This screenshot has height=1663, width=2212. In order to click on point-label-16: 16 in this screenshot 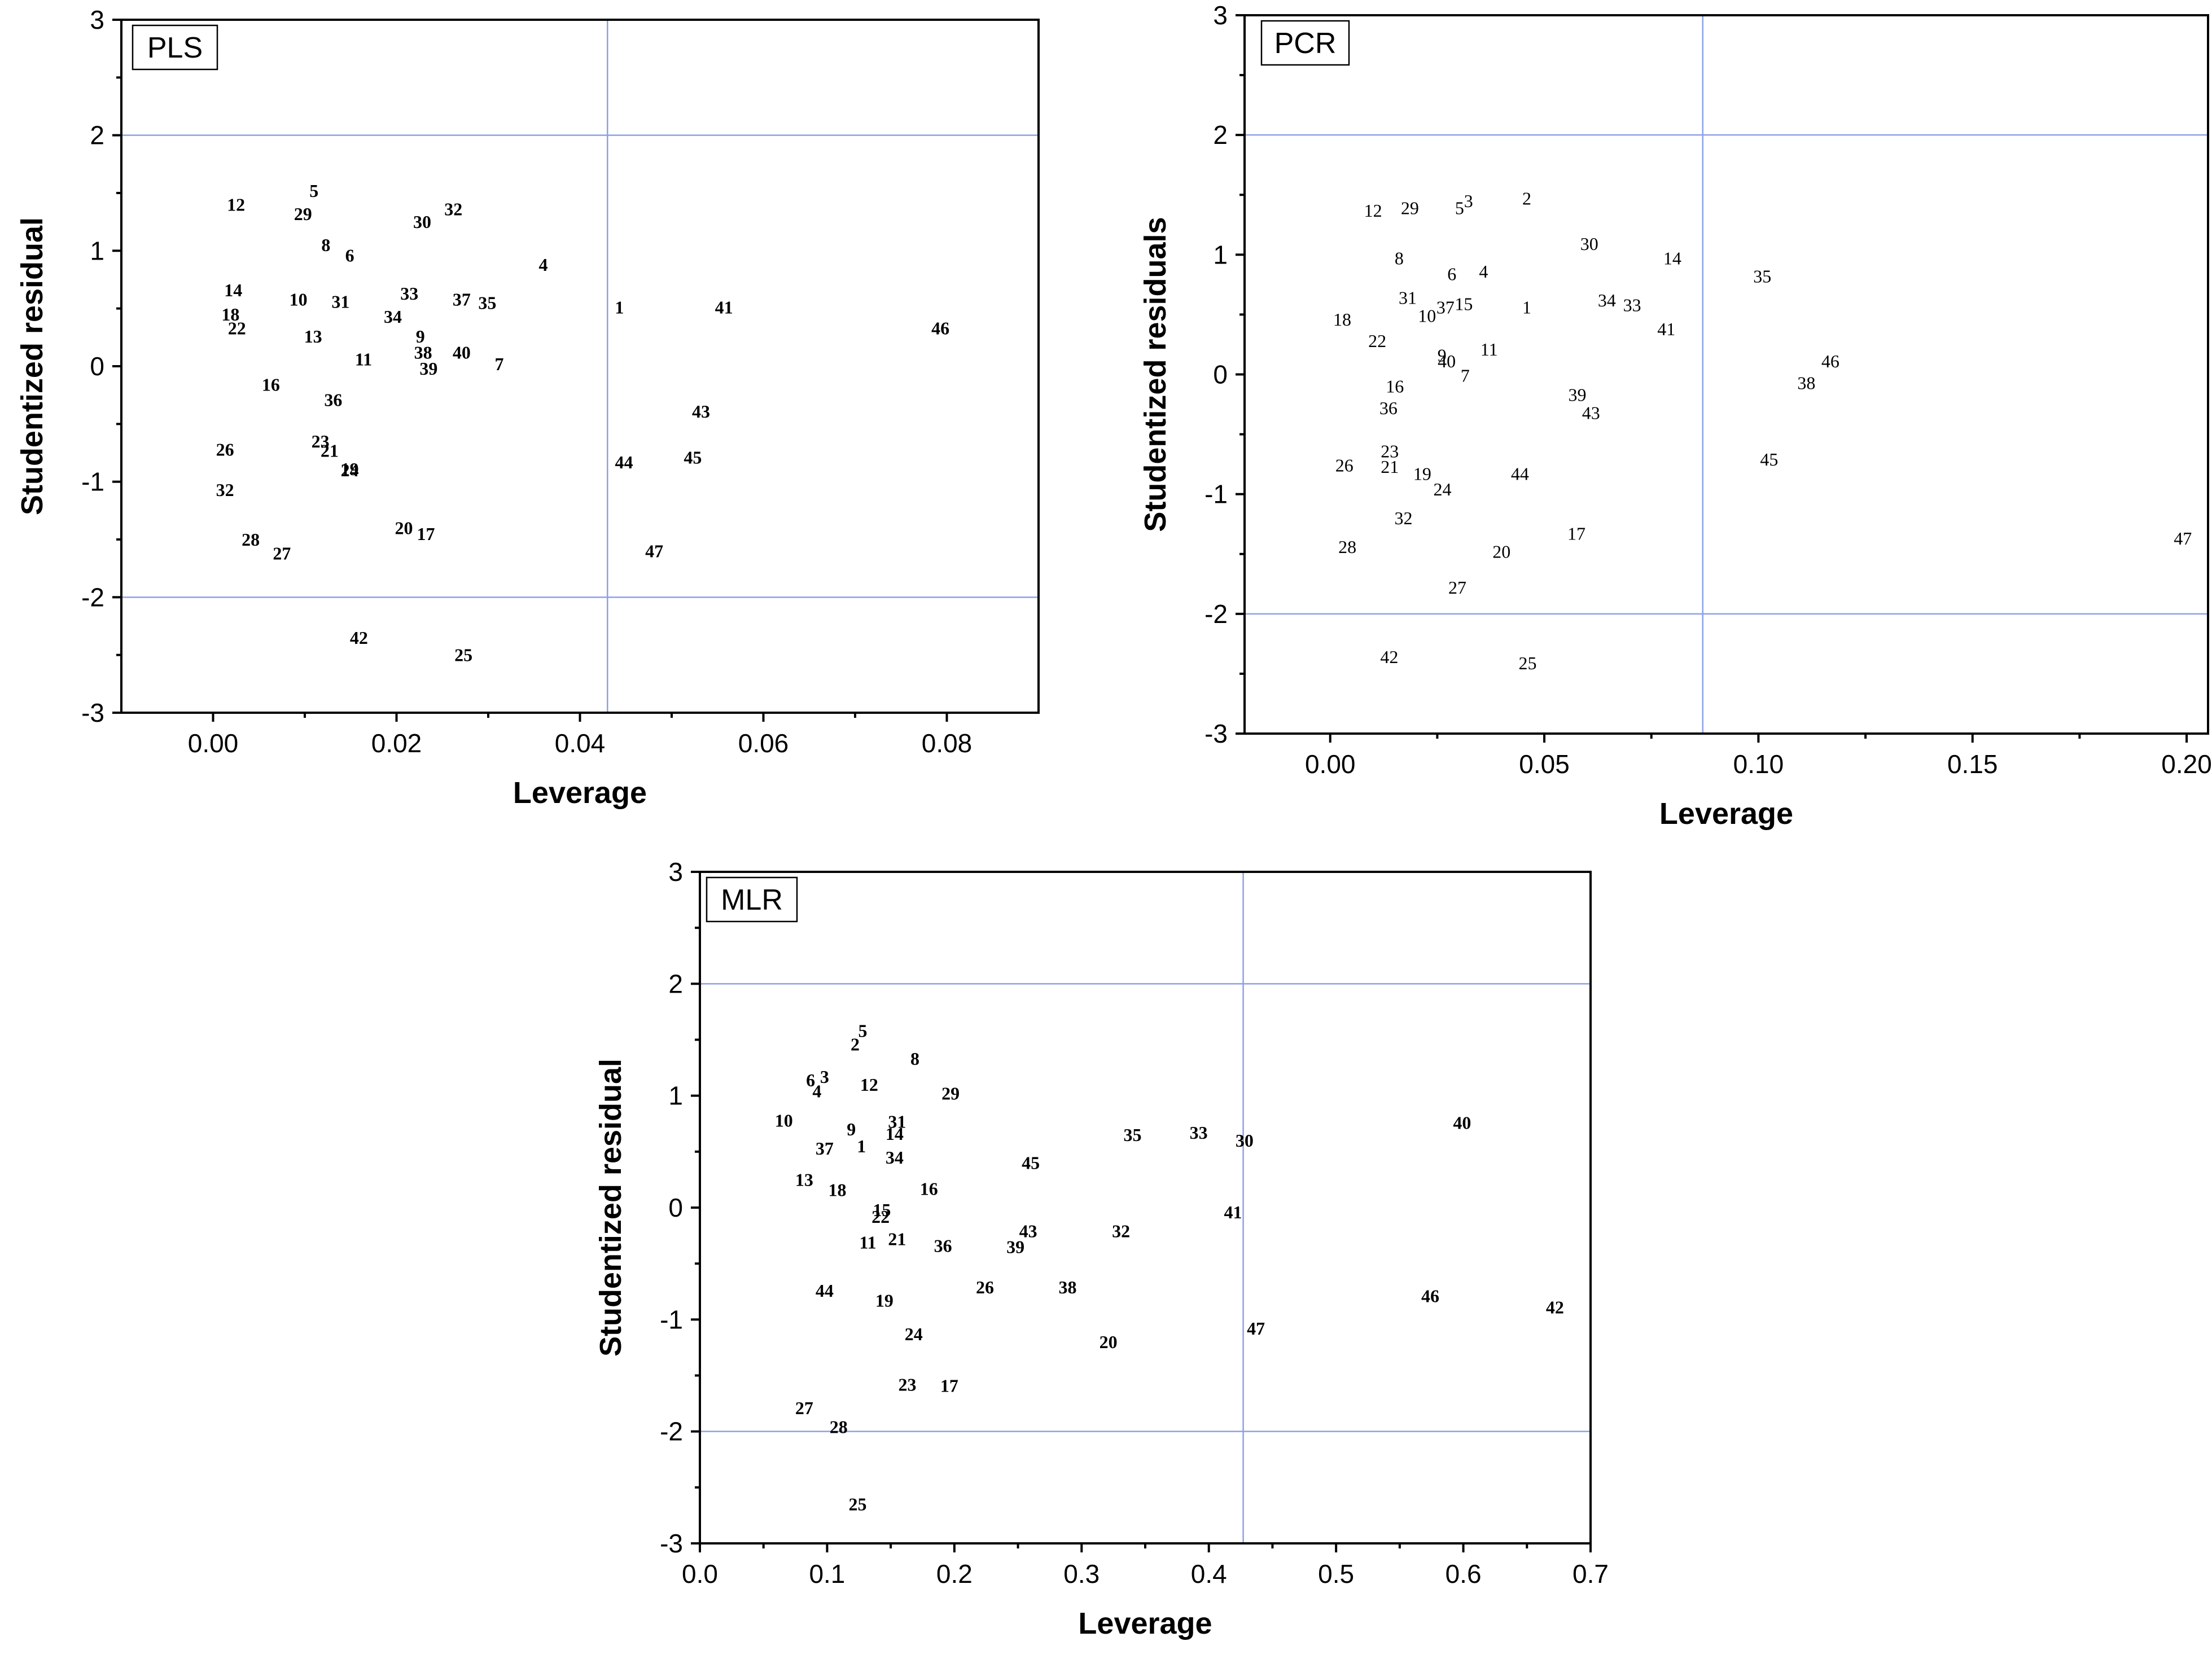, I will do `click(929, 1188)`.